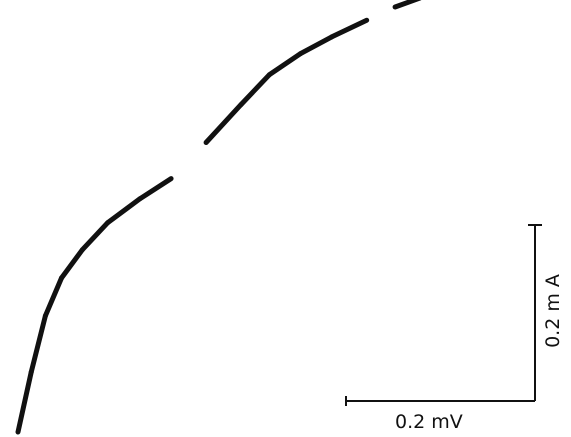 This screenshot has width=571, height=437. I want to click on voltage-scale-label: 0.2 mV, so click(429, 422).